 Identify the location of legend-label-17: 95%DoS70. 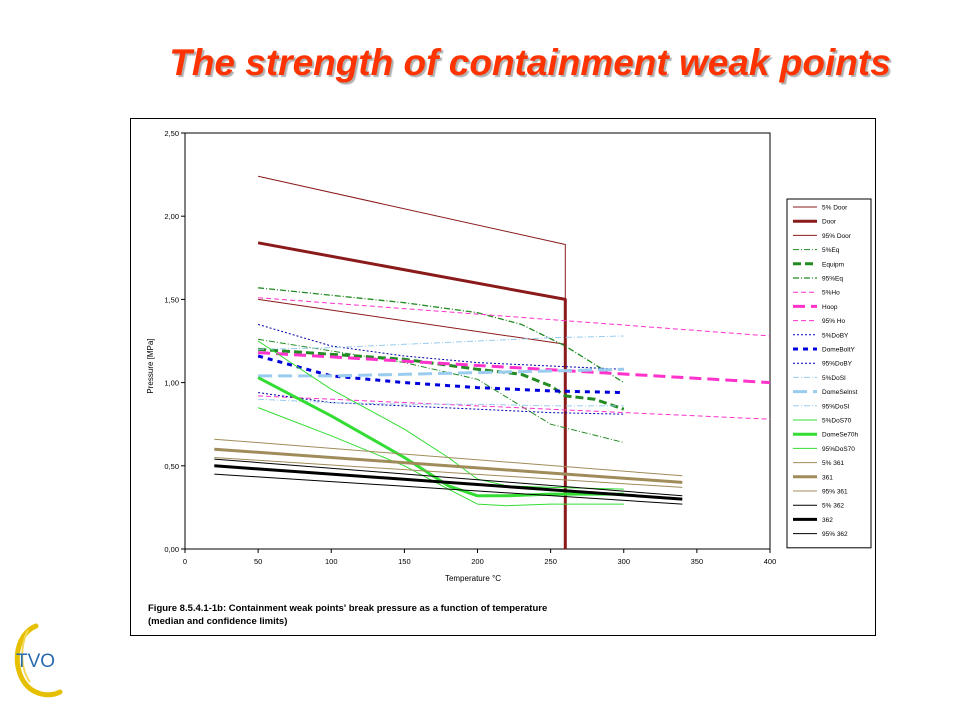
(838, 449).